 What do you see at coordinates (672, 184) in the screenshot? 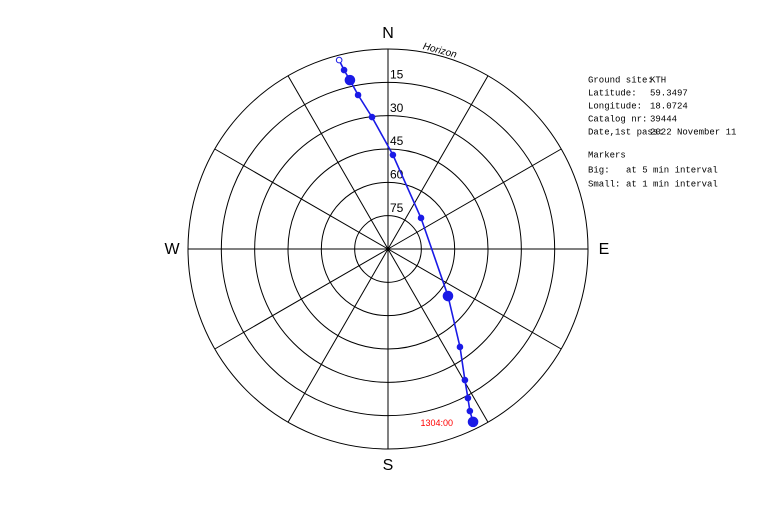
I see `marker-value: at 1 min interval` at bounding box center [672, 184].